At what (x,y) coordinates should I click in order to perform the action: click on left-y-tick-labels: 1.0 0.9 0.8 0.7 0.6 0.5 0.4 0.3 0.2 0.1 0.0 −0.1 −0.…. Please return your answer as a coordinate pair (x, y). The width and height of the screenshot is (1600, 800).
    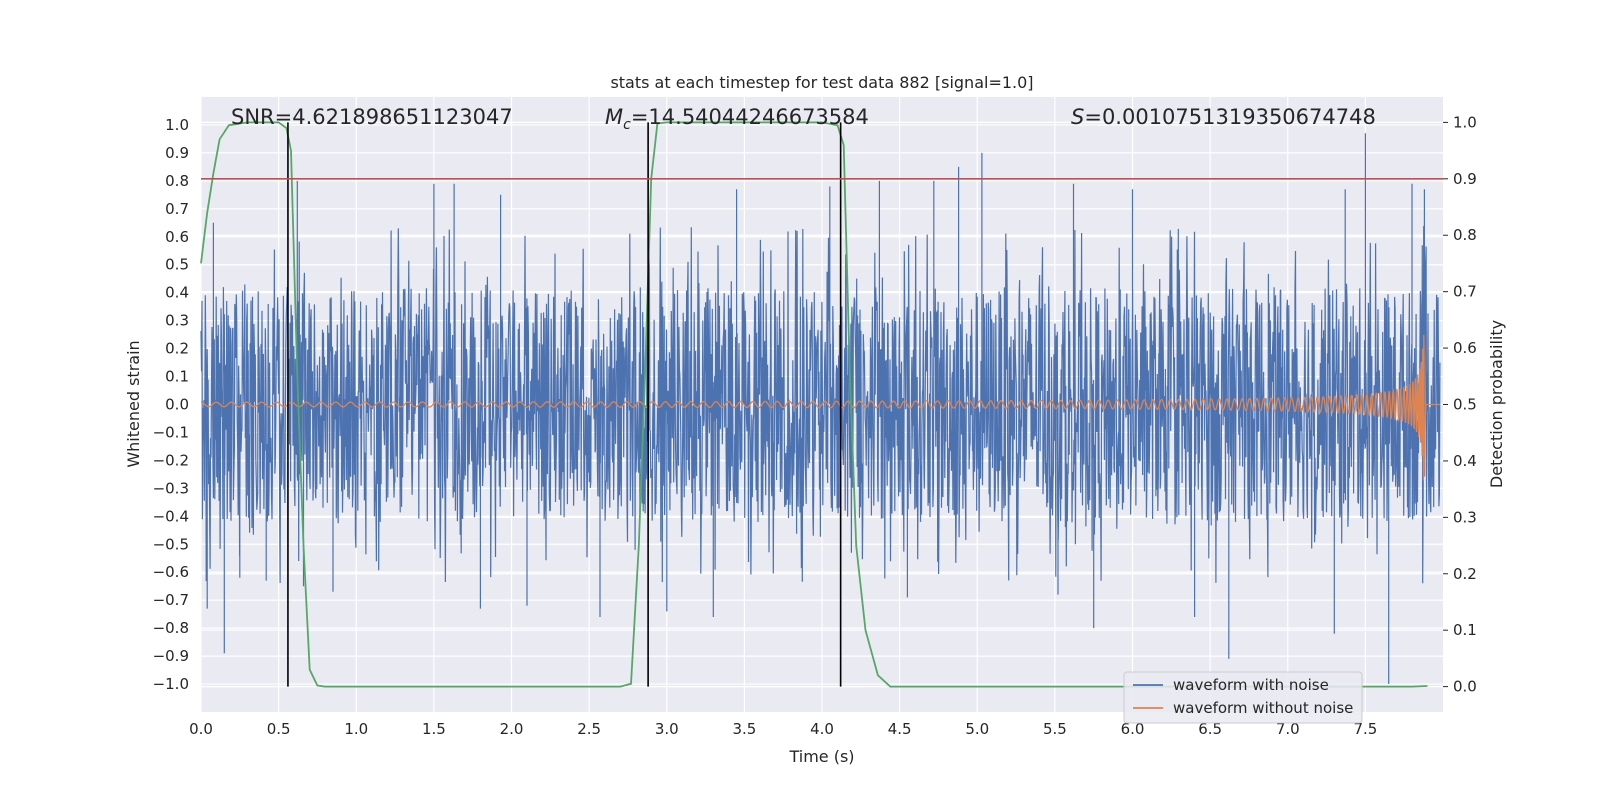
    Looking at the image, I should click on (171, 404).